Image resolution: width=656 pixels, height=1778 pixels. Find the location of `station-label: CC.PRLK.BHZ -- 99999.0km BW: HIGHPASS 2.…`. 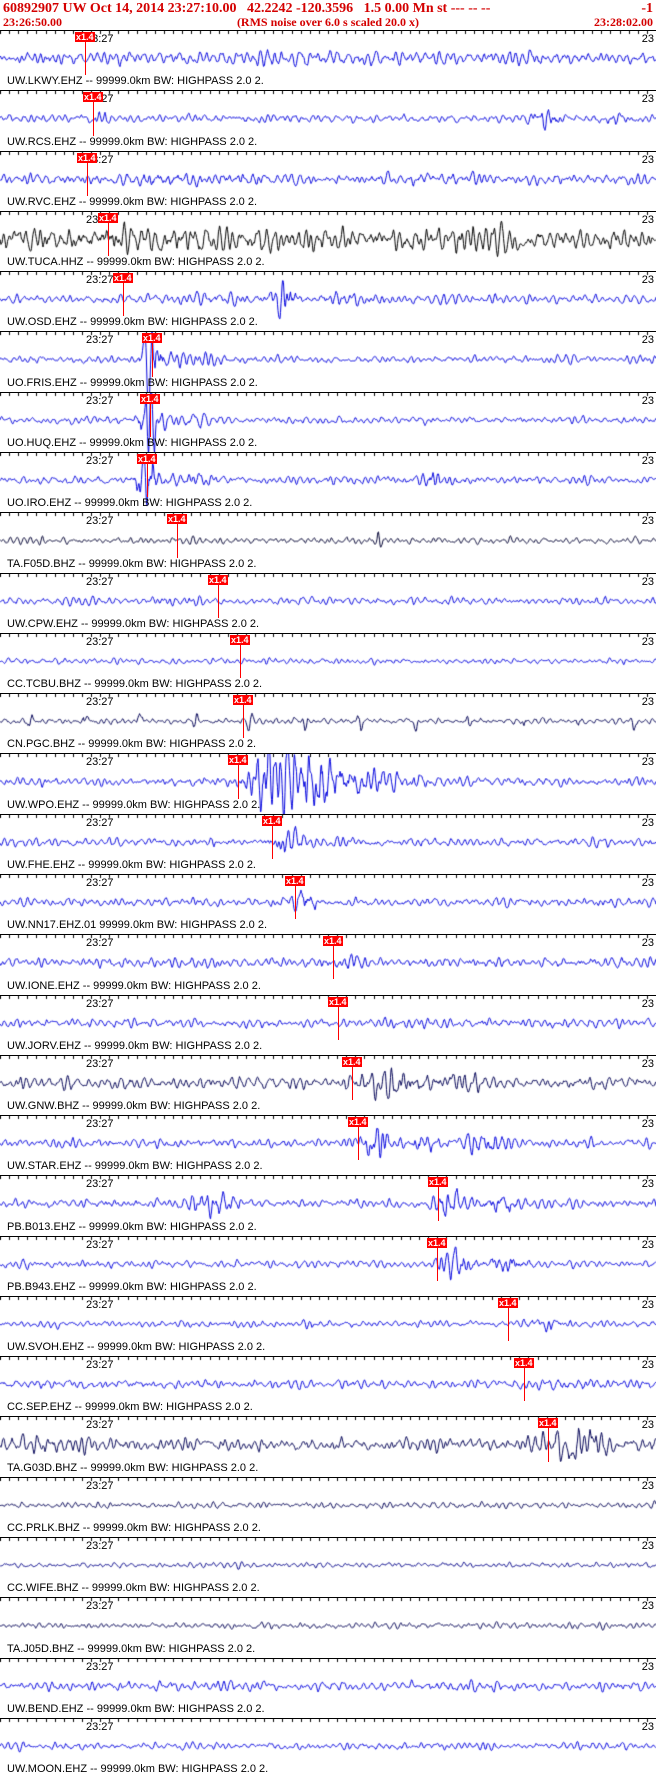

station-label: CC.PRLK.BHZ -- 99999.0km BW: HIGHPASS 2.… is located at coordinates (134, 1528).